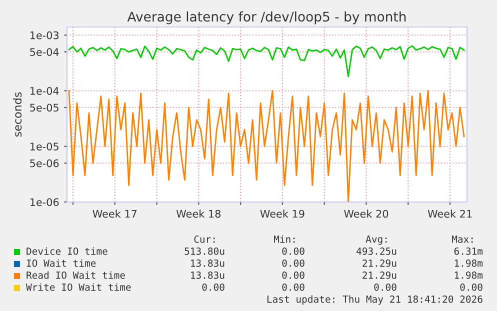  I want to click on x-tick-label: Week 19, so click(282, 214).